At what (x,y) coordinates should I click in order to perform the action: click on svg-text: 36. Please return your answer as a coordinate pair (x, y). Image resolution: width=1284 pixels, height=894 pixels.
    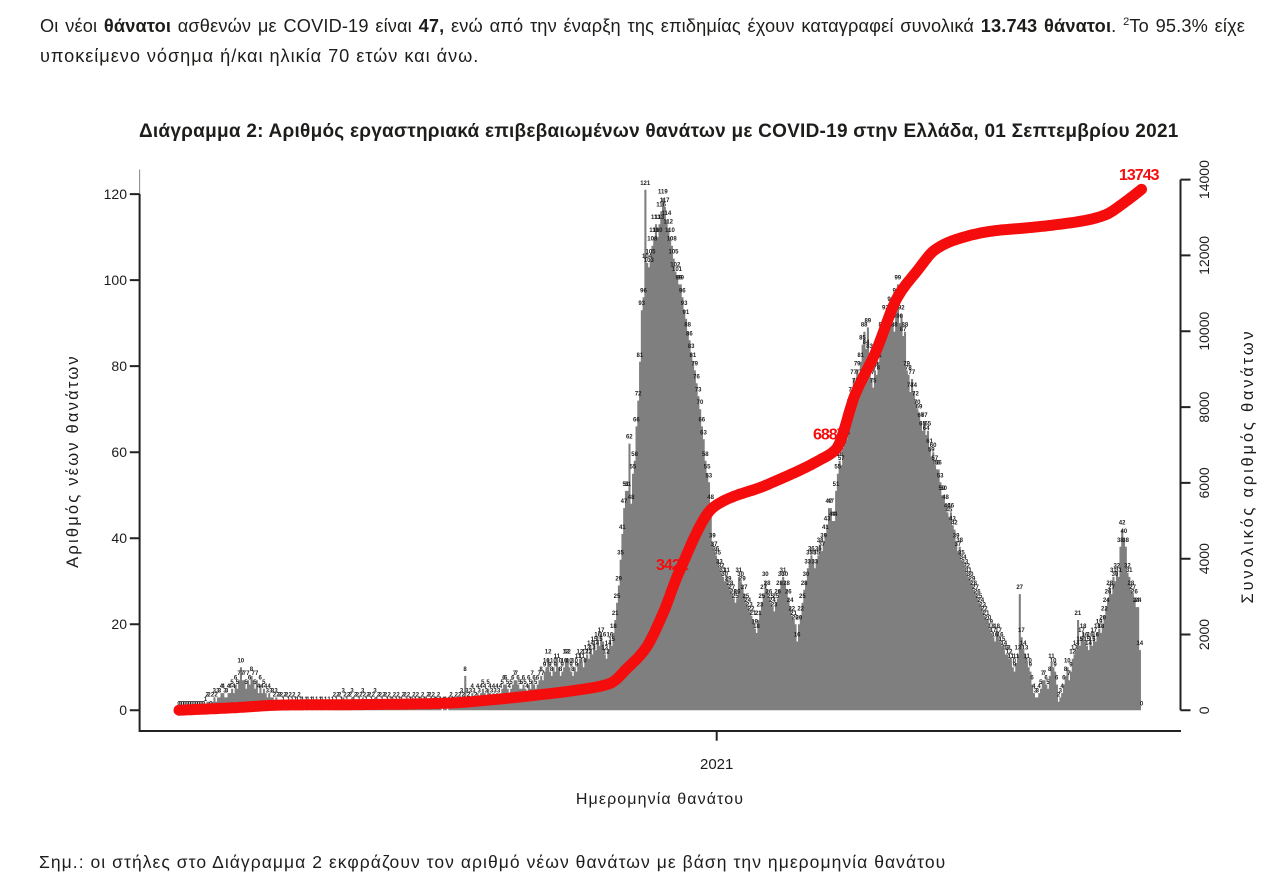
    Looking at the image, I should click on (716, 549).